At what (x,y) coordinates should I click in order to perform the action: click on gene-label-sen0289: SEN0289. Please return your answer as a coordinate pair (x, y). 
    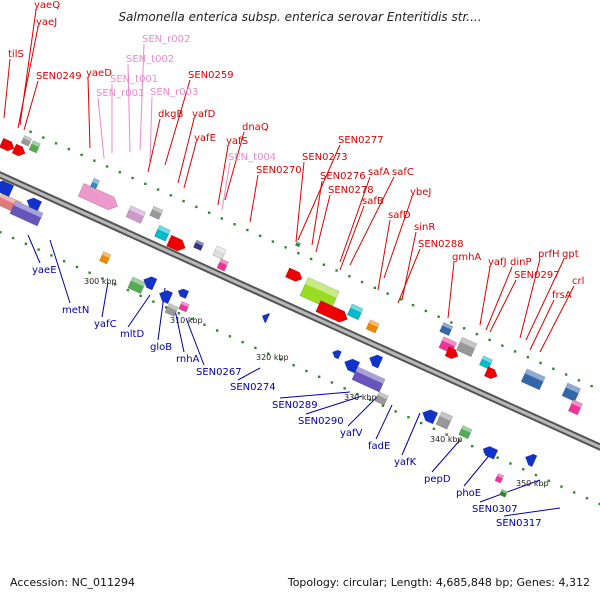
    Looking at the image, I should click on (295, 405).